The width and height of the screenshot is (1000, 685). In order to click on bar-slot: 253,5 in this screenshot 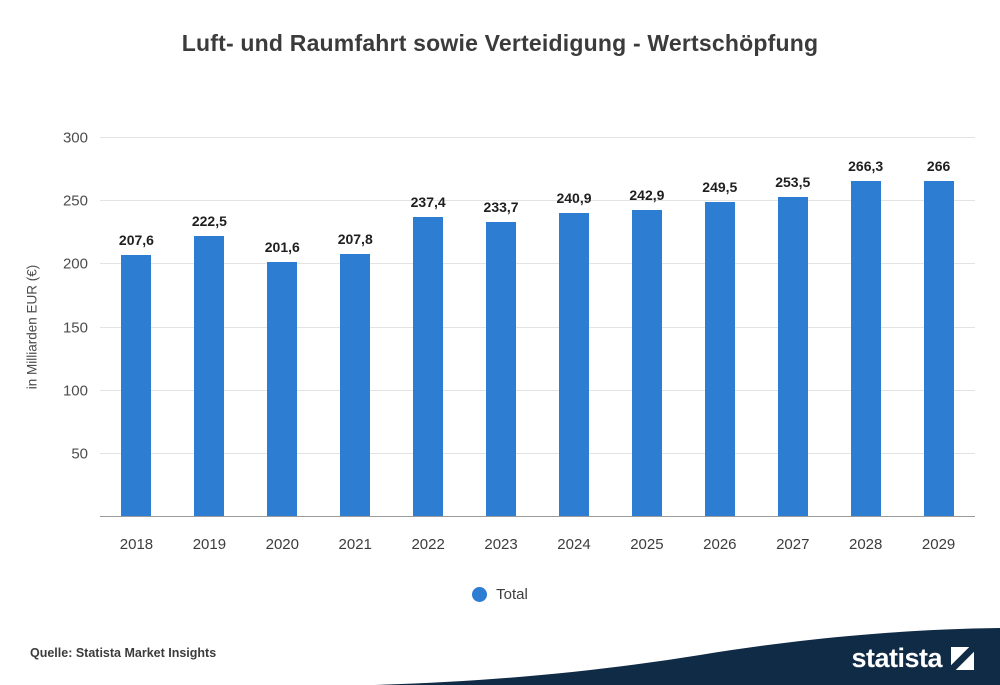, I will do `click(792, 327)`.